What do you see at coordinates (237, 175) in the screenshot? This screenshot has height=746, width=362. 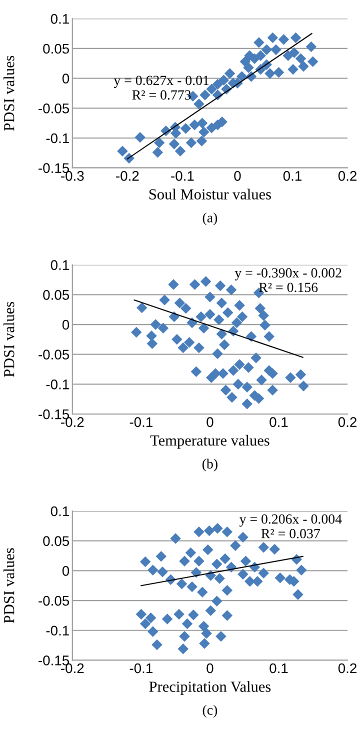 I see `x-tick-label: 0` at bounding box center [237, 175].